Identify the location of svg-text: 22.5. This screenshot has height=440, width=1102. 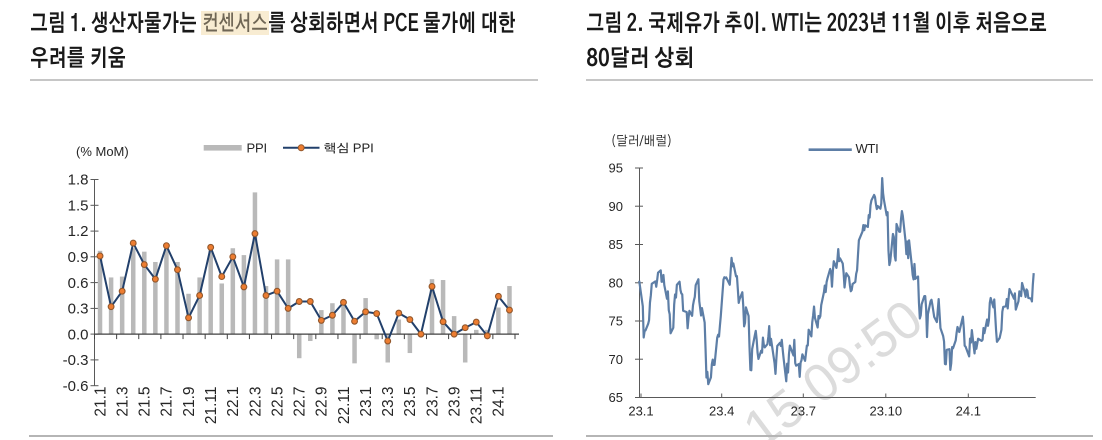
(277, 402).